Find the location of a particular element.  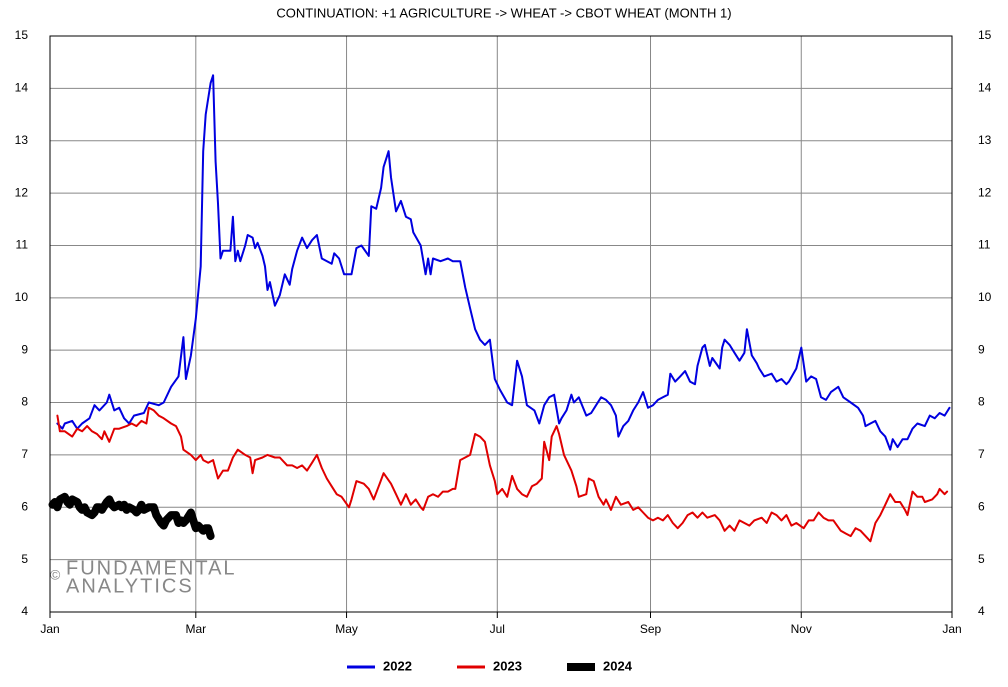

legend-label: 2024 is located at coordinates (618, 665).